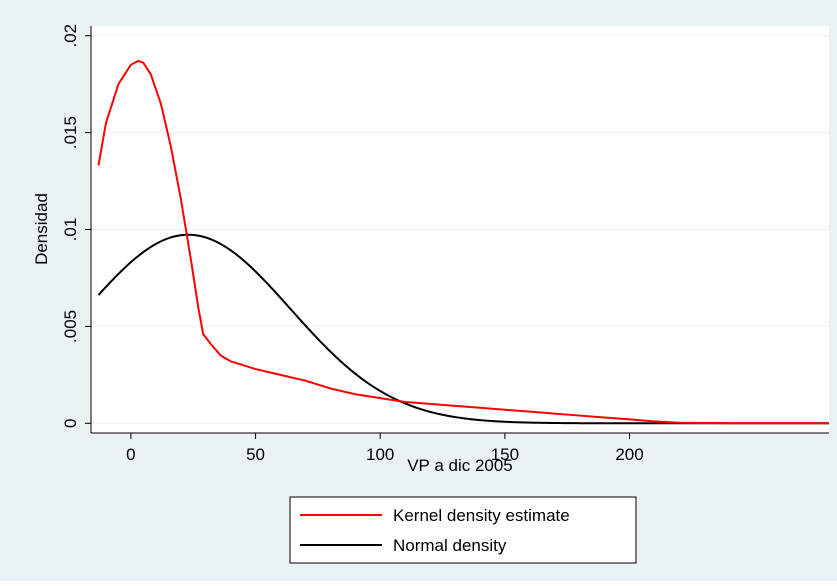  What do you see at coordinates (70, 230) in the screenshot?
I see `y-tick-label: .01` at bounding box center [70, 230].